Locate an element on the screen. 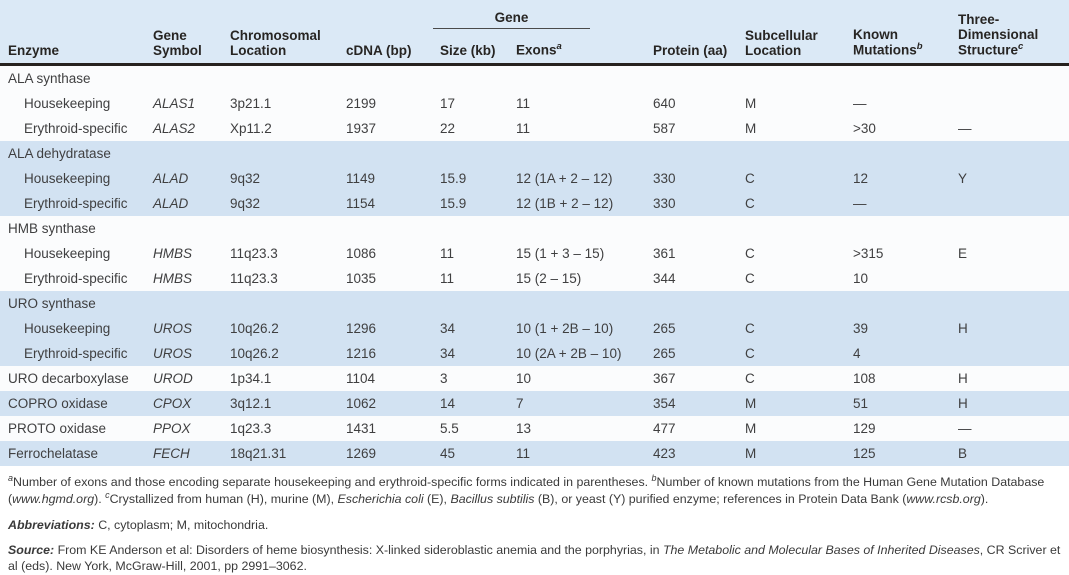  enzyme-group-row: ALA dehydratase is located at coordinates (534, 153).